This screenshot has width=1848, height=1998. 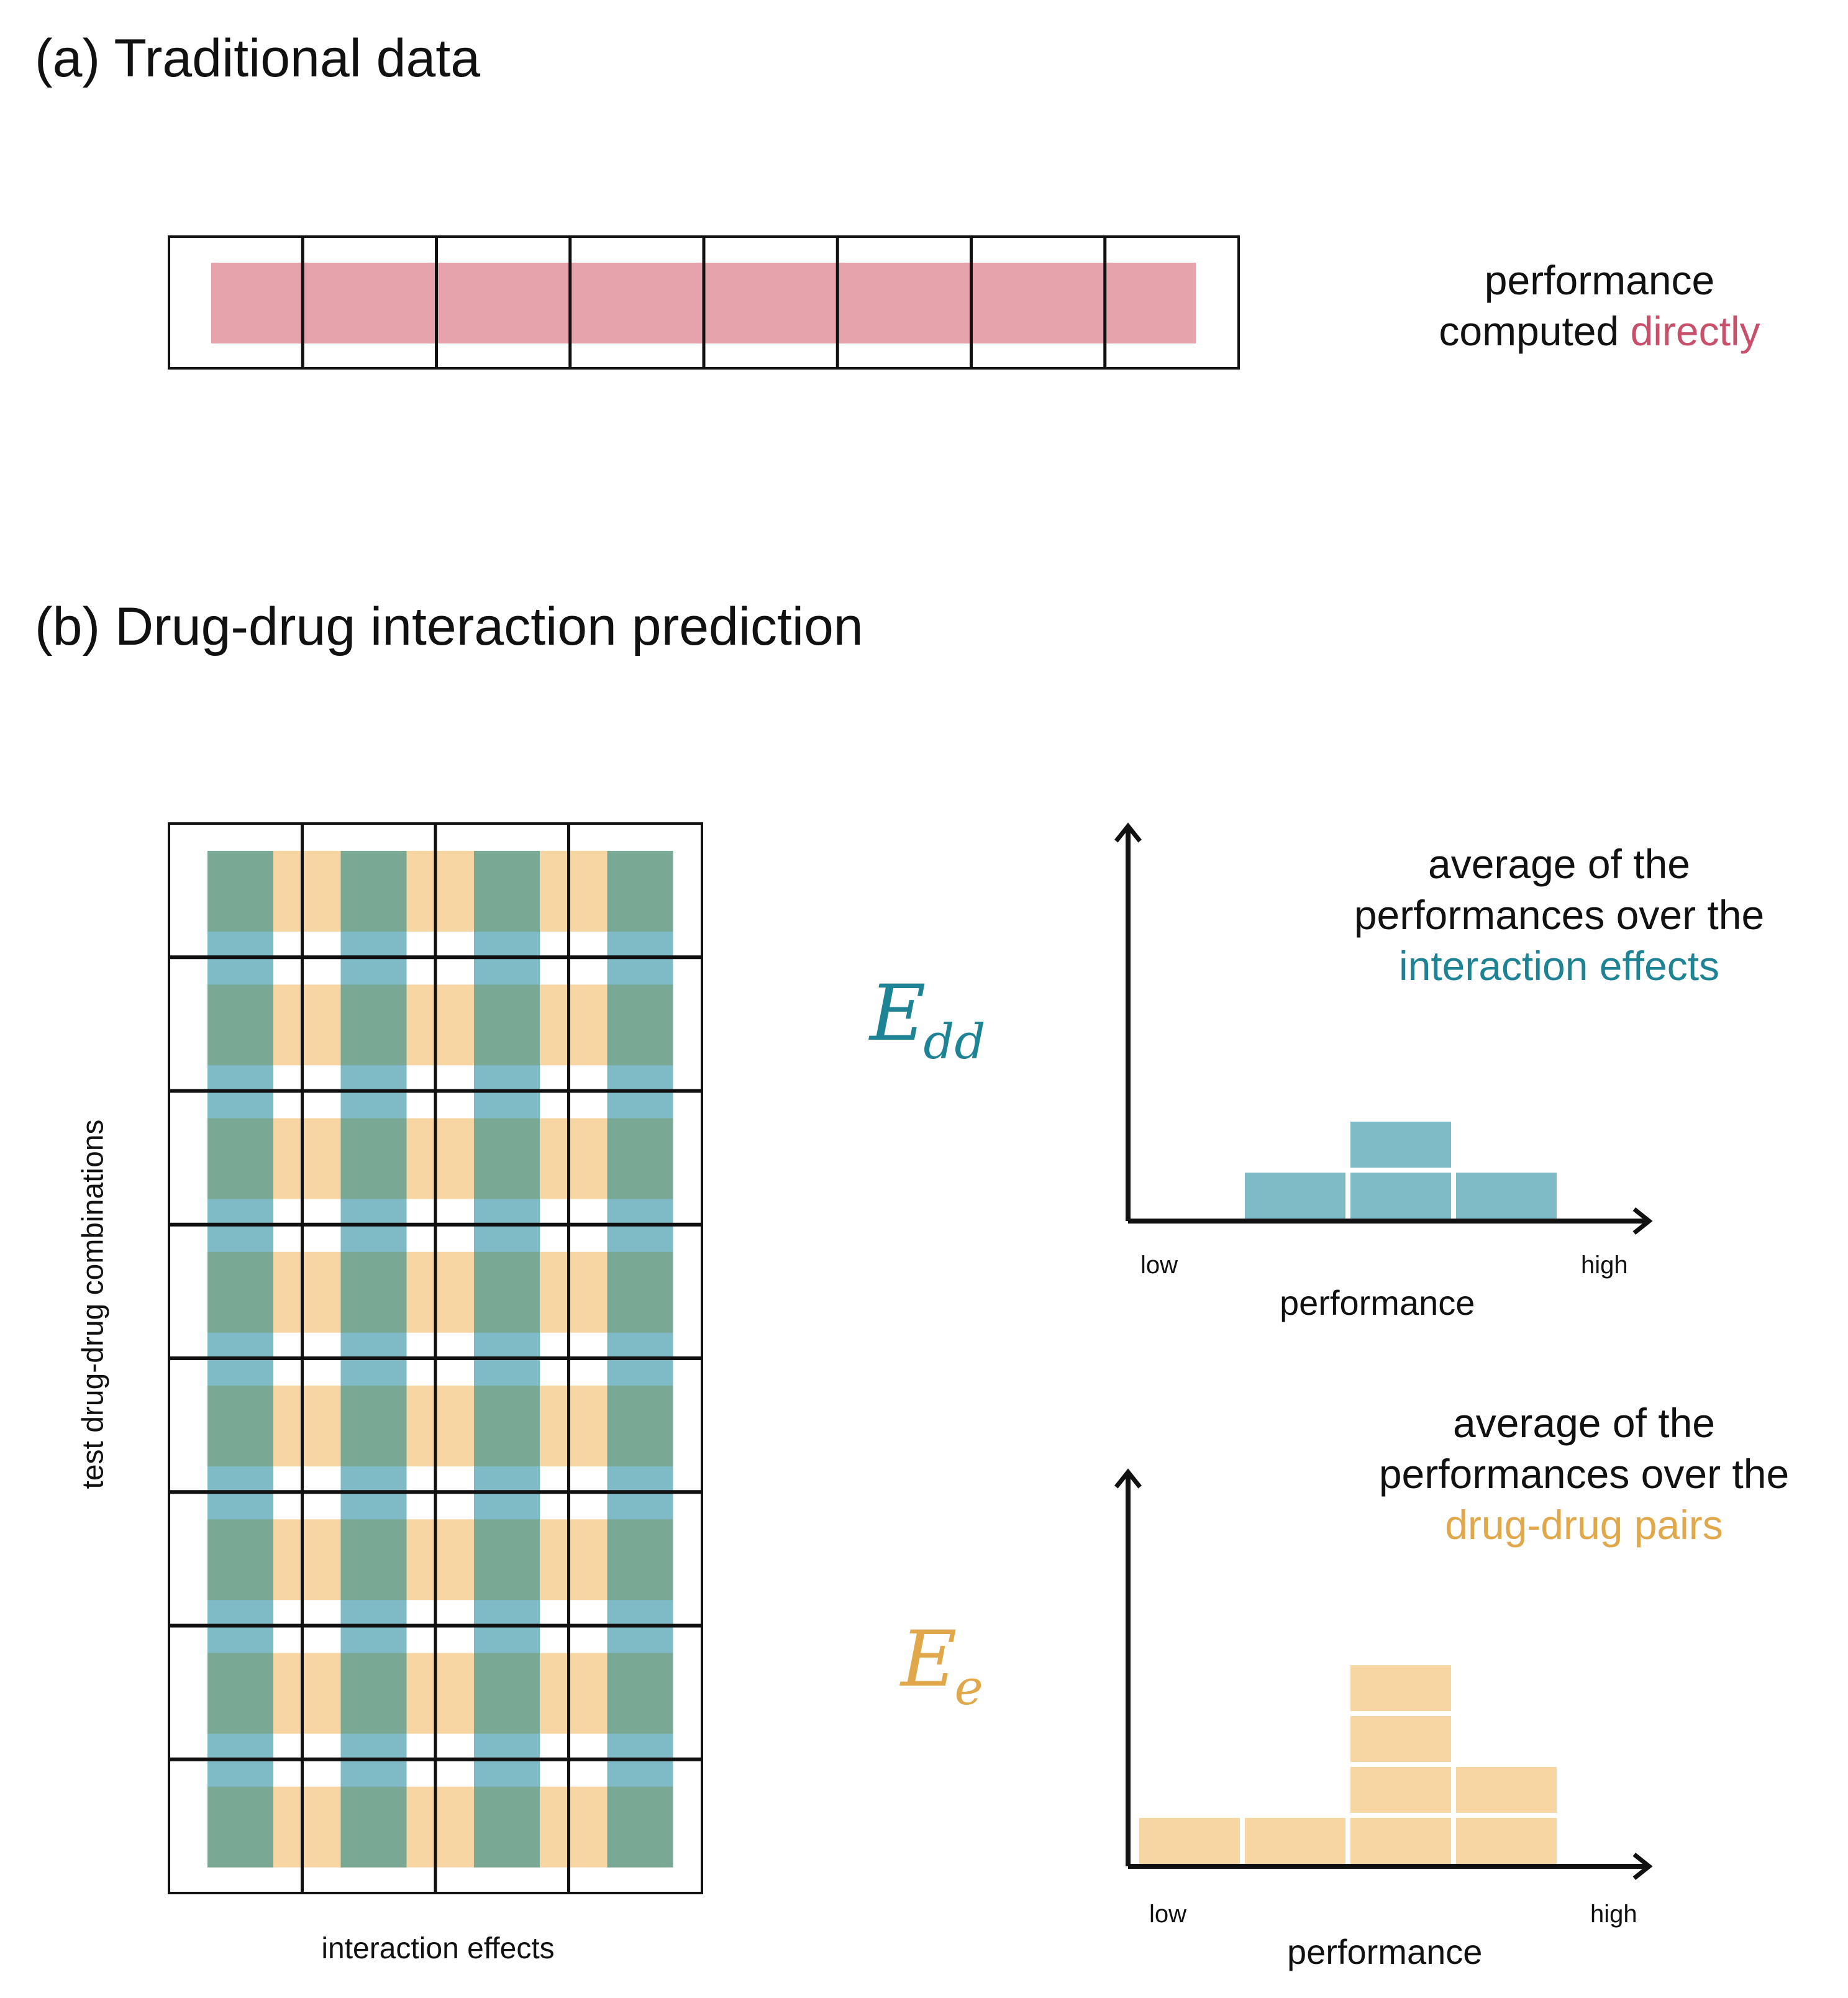 I want to click on hist-top-caption-line2: performances over the, so click(x=1559, y=915).